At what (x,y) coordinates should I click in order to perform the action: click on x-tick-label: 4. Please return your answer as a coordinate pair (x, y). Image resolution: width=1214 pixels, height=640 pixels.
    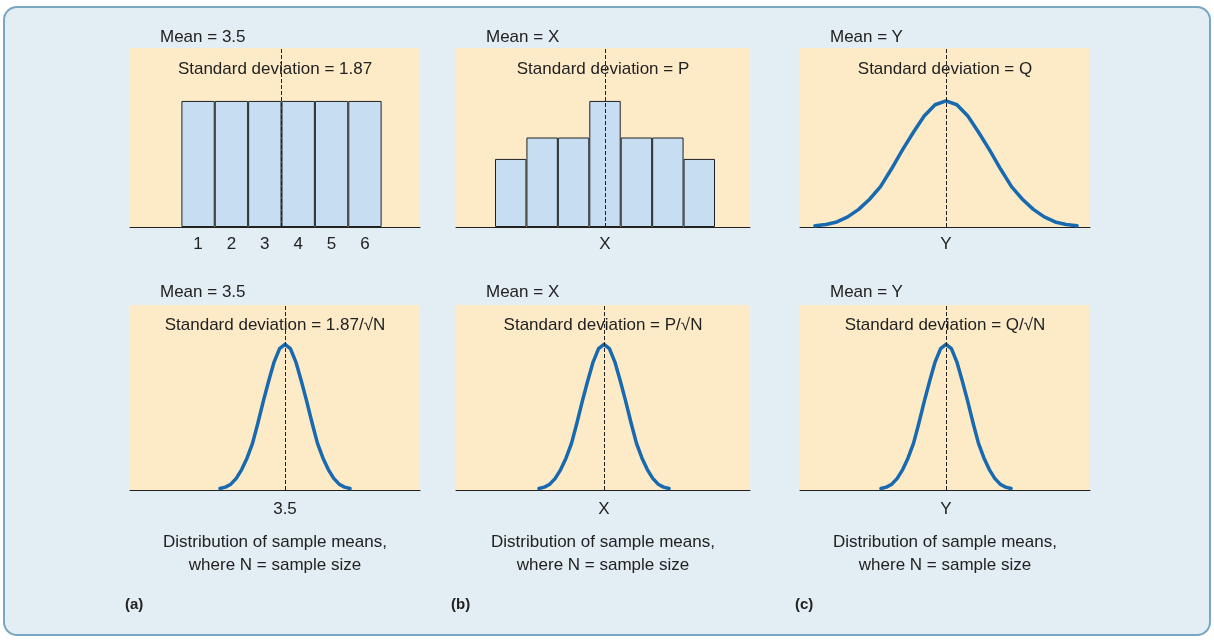
    Looking at the image, I should click on (298, 243).